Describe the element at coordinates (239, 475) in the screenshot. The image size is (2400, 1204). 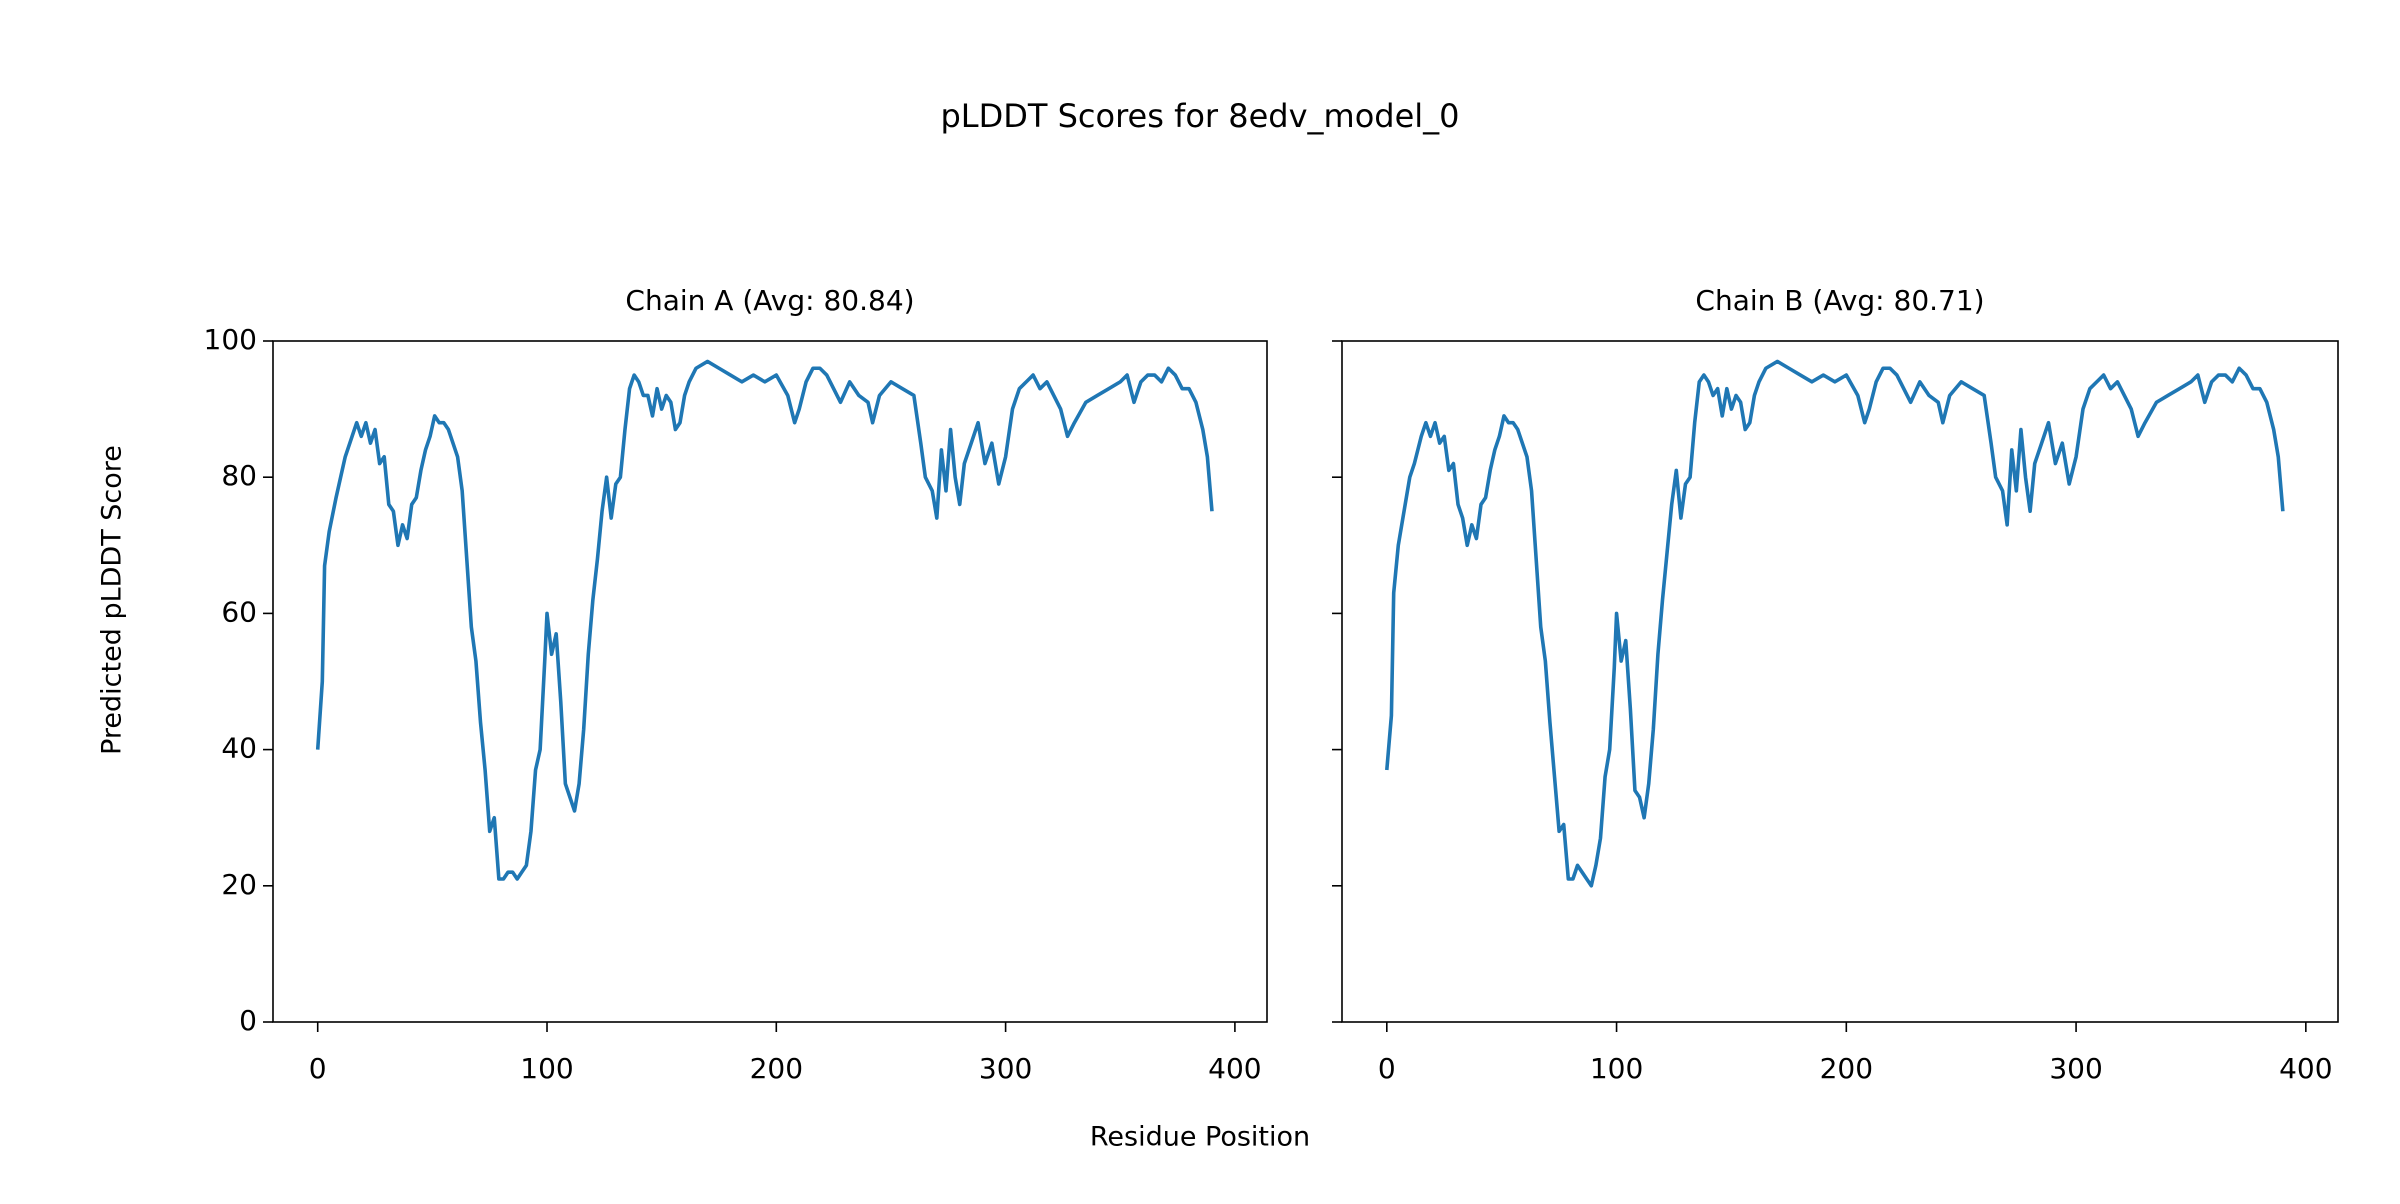
I see `y-tick-label: 80` at that location.